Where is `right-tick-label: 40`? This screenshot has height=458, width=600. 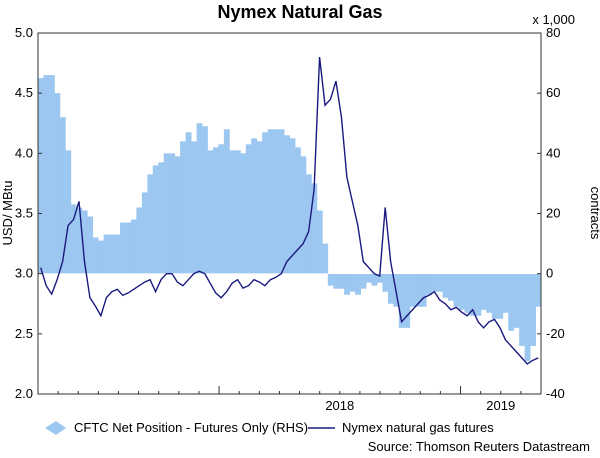
right-tick-label: 40 is located at coordinates (553, 152).